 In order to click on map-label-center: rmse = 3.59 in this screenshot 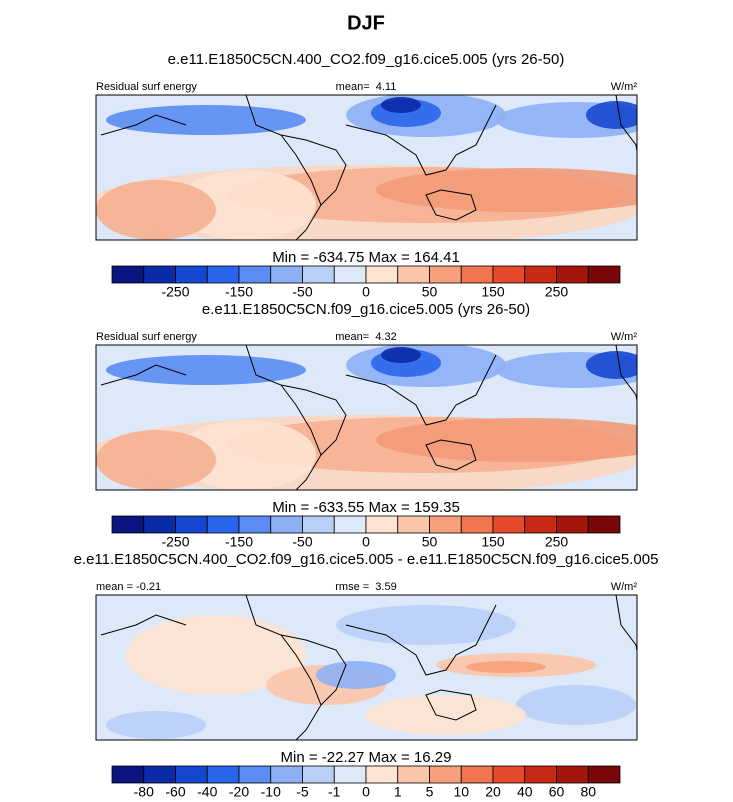, I will do `click(365, 587)`.